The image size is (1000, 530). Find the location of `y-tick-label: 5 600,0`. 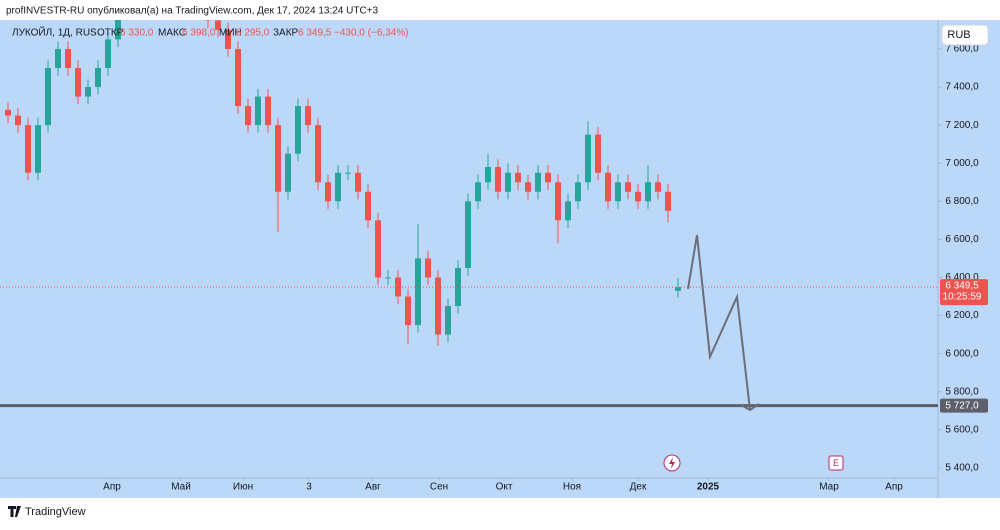

y-tick-label: 5 600,0 is located at coordinates (962, 429).